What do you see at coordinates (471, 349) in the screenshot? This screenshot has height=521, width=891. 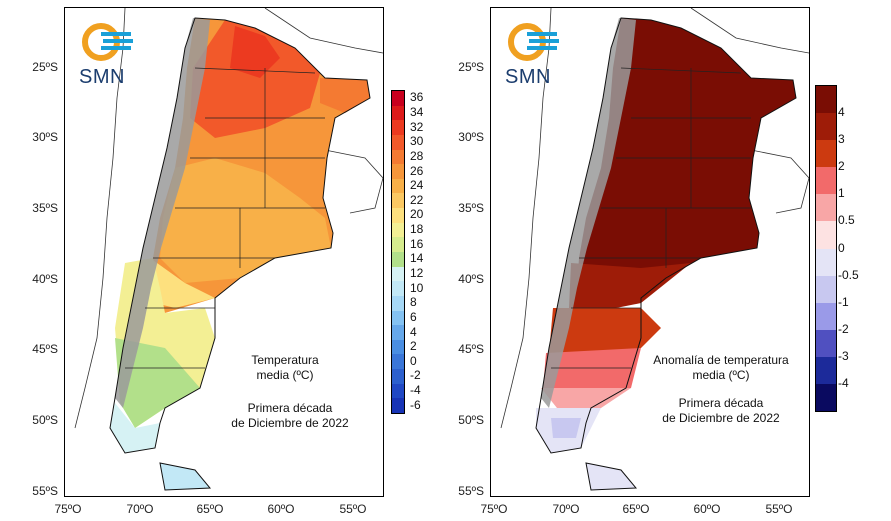 I see `lat-label-45: 45ºS` at bounding box center [471, 349].